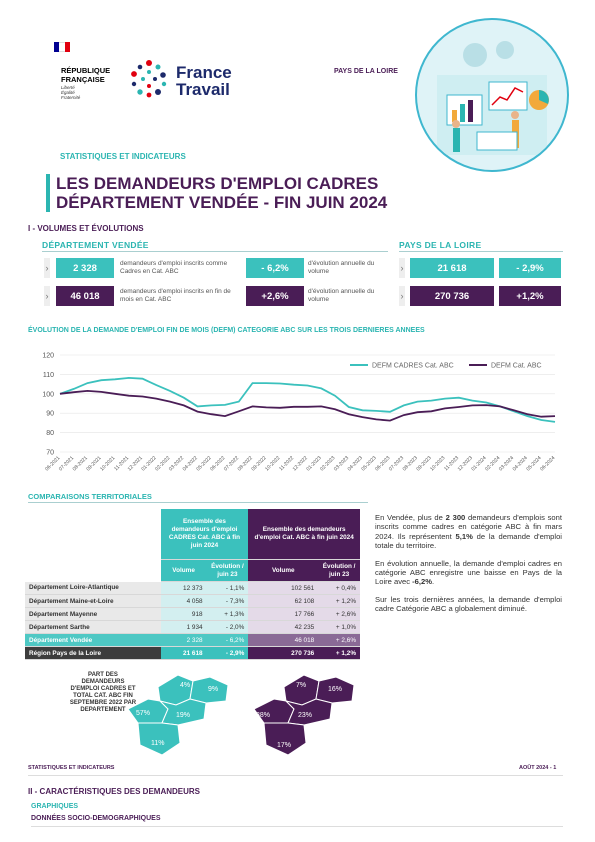 Image resolution: width=595 pixels, height=842 pixels. Describe the element at coordinates (183, 653) in the screenshot. I see `cadres-volume: 21 618` at that location.